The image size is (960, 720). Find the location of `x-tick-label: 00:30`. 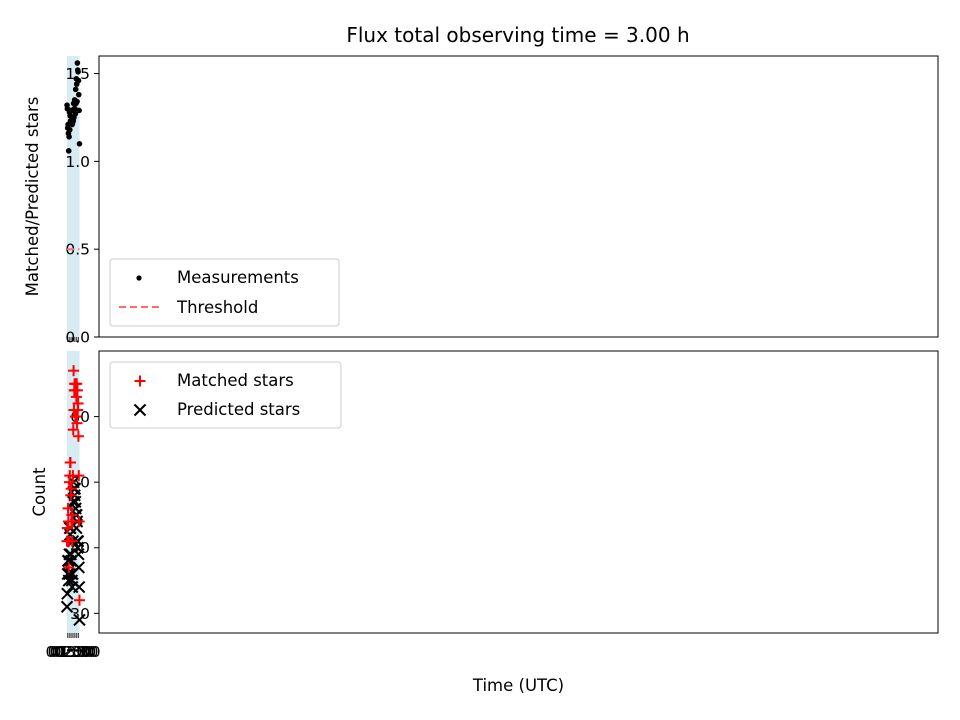

x-tick-label: 00:30 is located at coordinates (68, 652).